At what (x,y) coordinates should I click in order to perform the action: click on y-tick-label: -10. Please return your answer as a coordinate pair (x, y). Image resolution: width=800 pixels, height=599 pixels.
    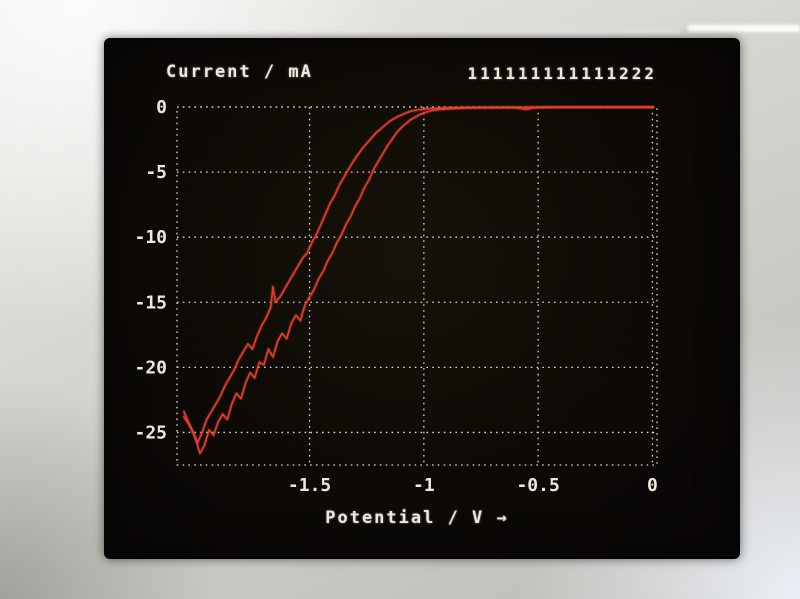
    Looking at the image, I should click on (150, 237).